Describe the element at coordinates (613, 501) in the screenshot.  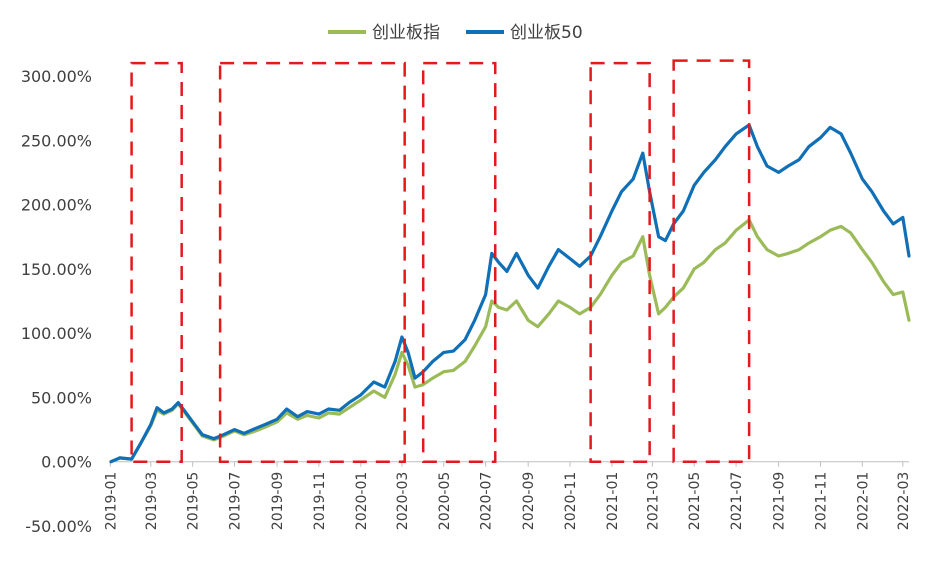
I see `x-tick-label: 2021-01` at that location.